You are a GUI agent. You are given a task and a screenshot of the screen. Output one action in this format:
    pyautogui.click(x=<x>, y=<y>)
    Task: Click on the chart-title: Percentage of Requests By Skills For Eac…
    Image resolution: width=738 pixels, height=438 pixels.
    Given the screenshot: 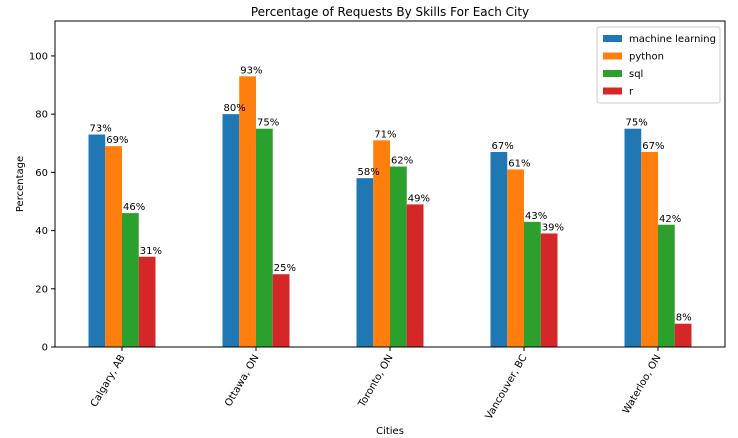 What is the action you would take?
    pyautogui.click(x=390, y=12)
    